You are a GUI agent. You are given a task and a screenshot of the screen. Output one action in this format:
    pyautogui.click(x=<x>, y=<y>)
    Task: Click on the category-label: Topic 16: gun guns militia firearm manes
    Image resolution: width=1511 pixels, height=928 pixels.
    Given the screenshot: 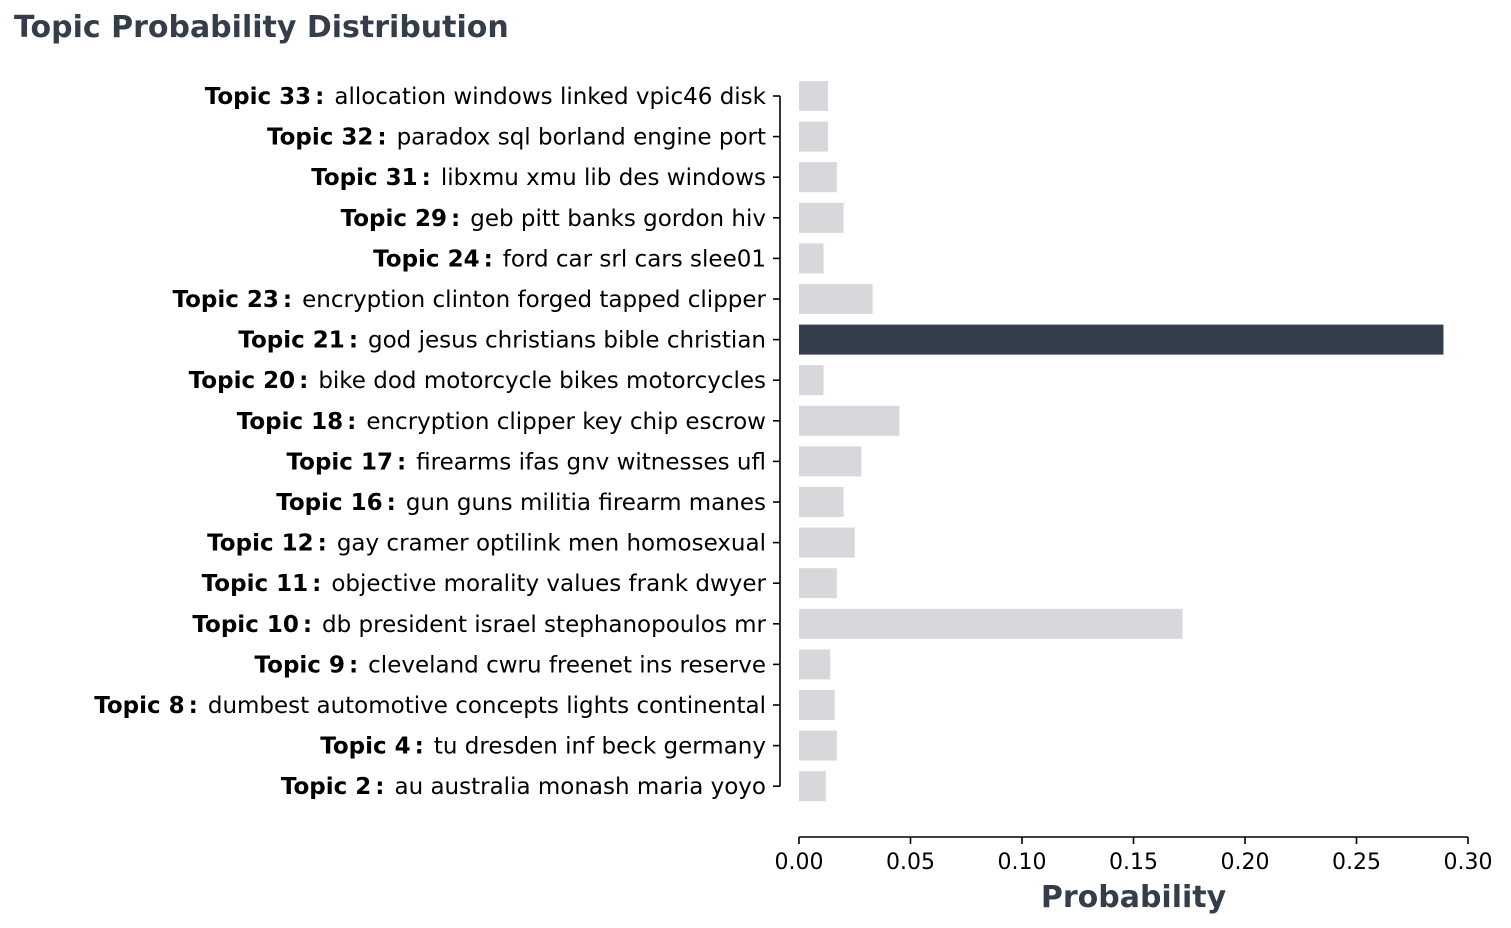 What is the action you would take?
    pyautogui.click(x=521, y=503)
    